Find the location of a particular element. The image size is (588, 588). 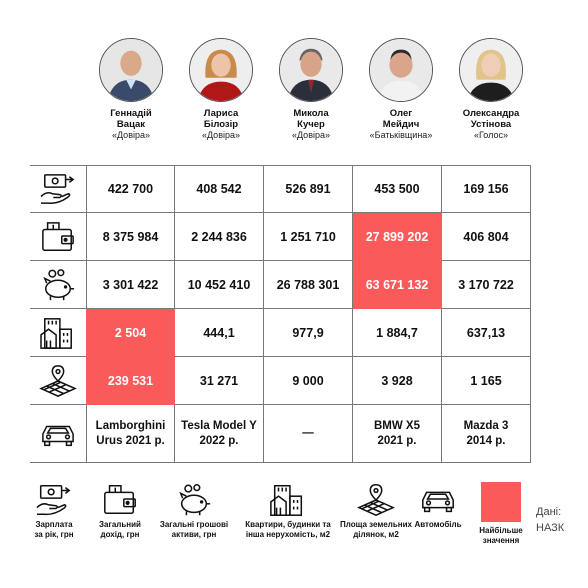

highlight-swatch is located at coordinates (501, 502).